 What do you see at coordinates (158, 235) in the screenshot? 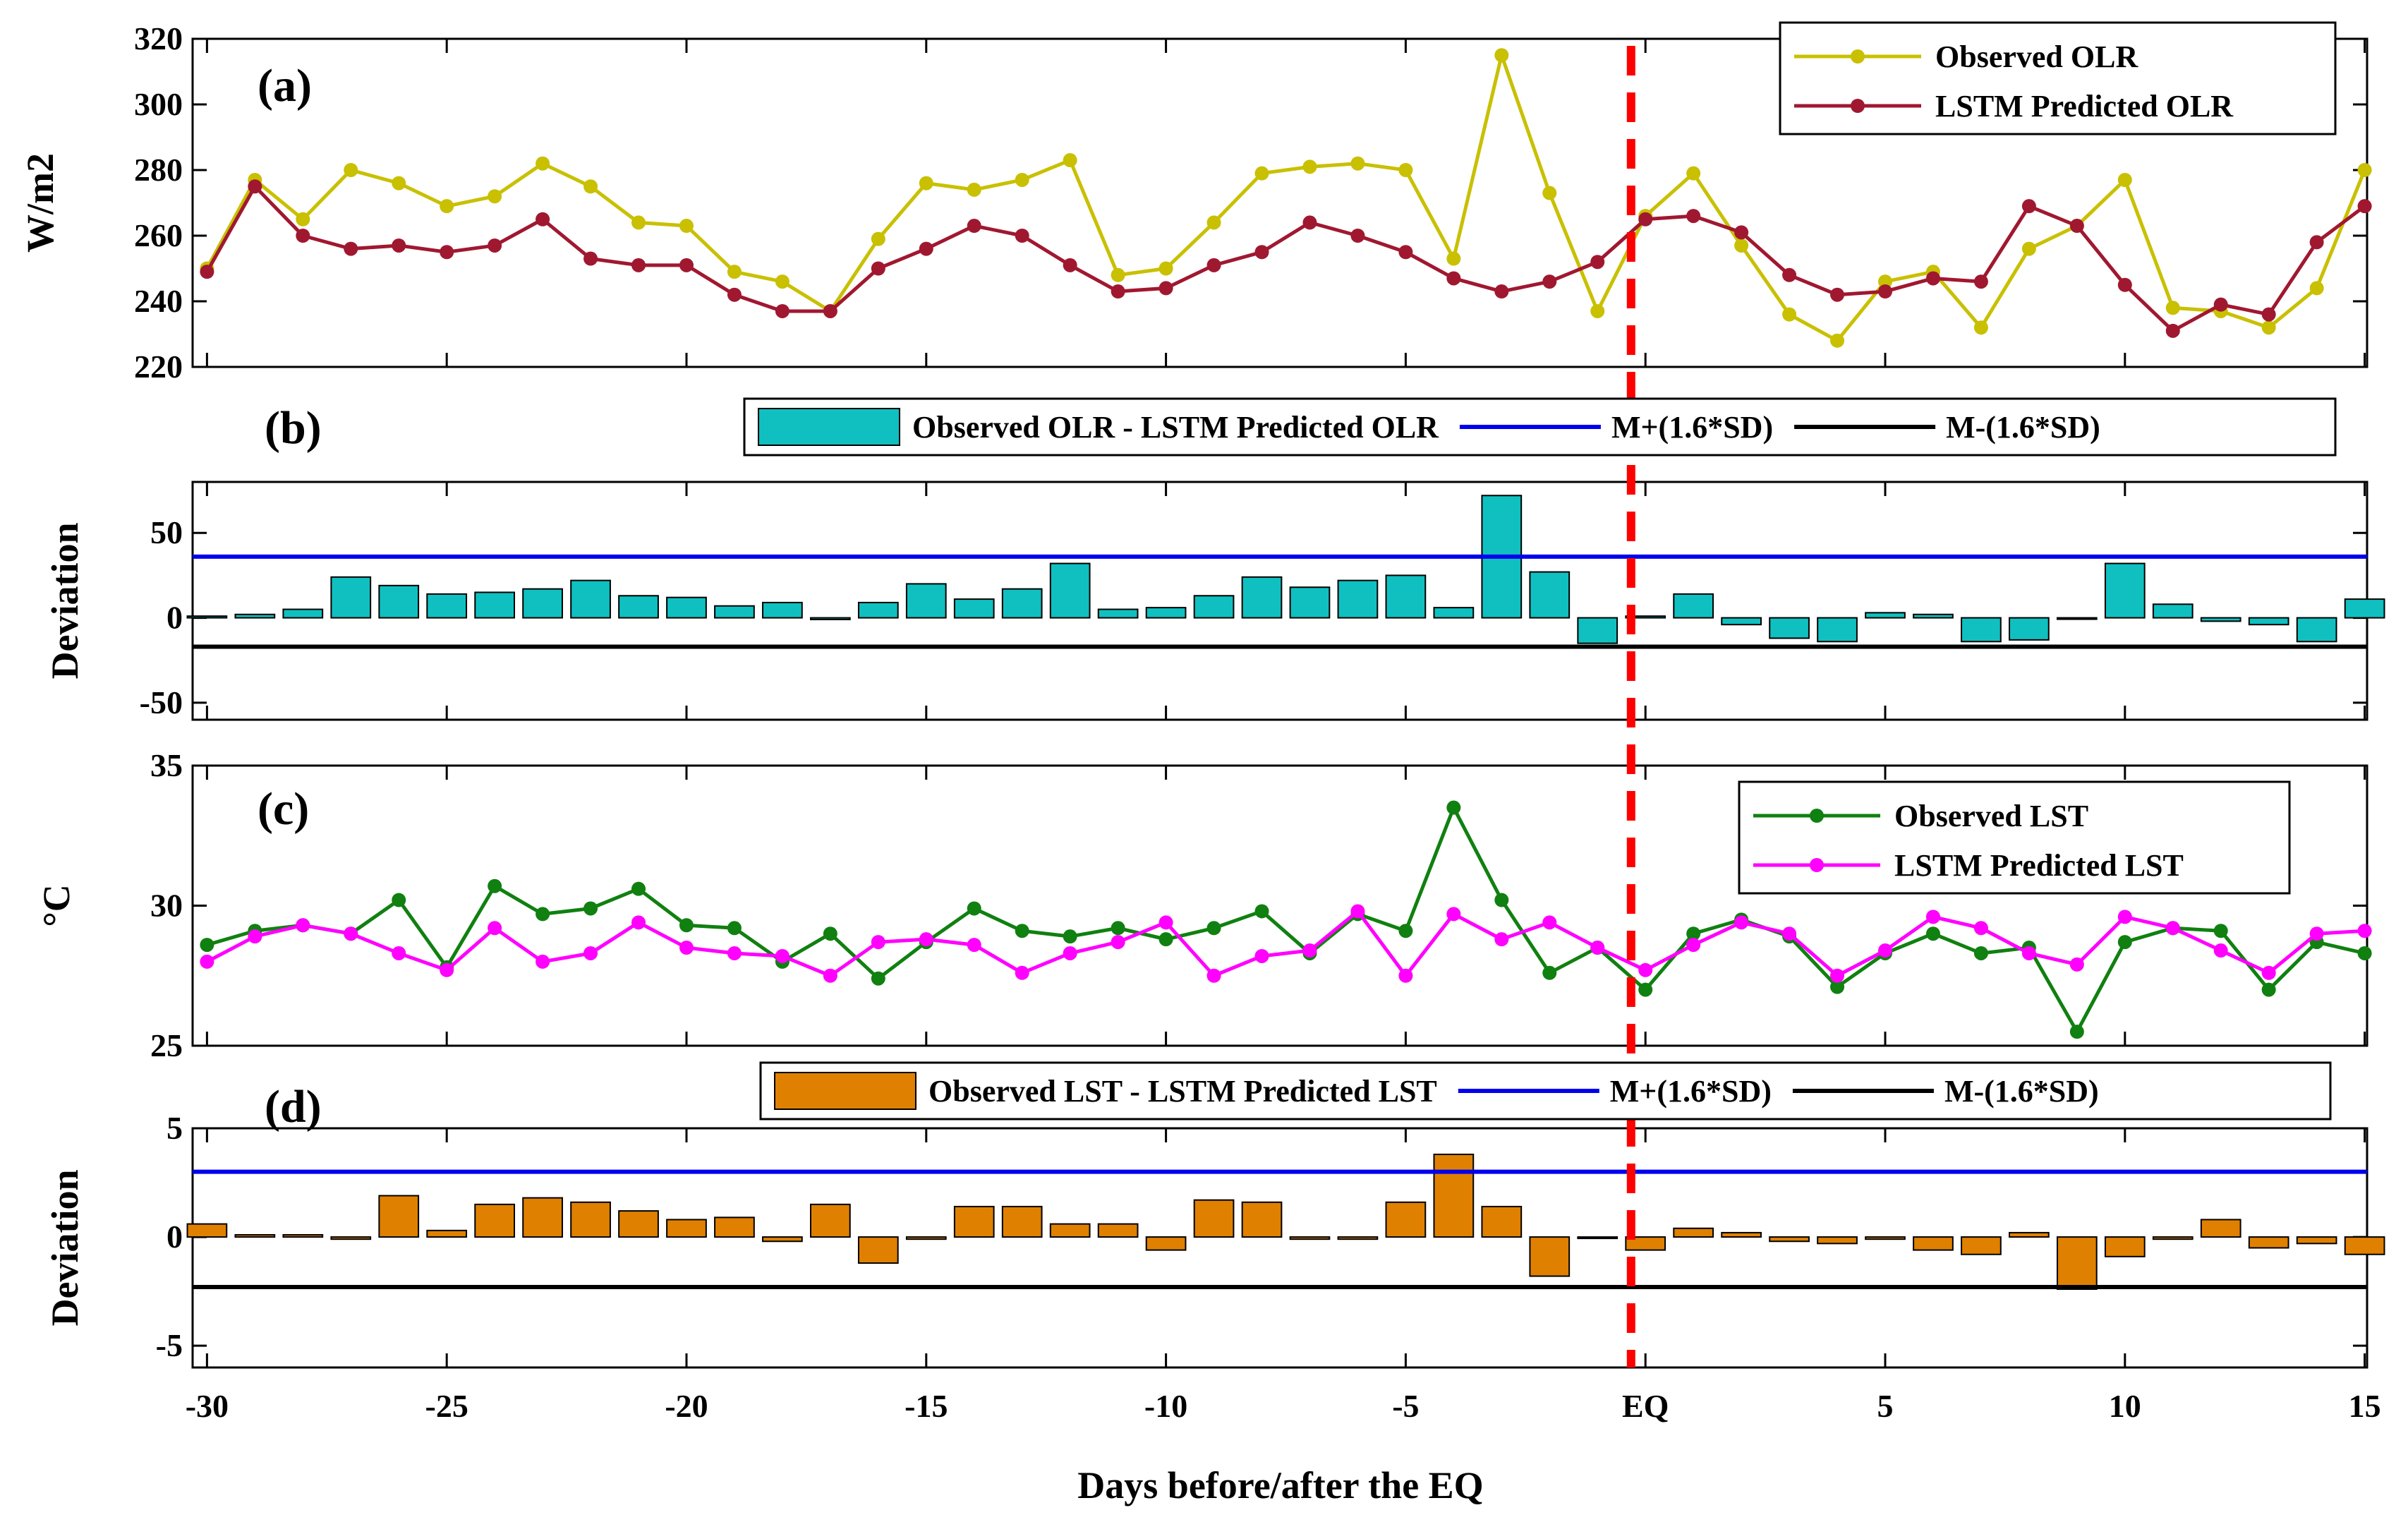
I see `y-tick-label: 260` at bounding box center [158, 235].